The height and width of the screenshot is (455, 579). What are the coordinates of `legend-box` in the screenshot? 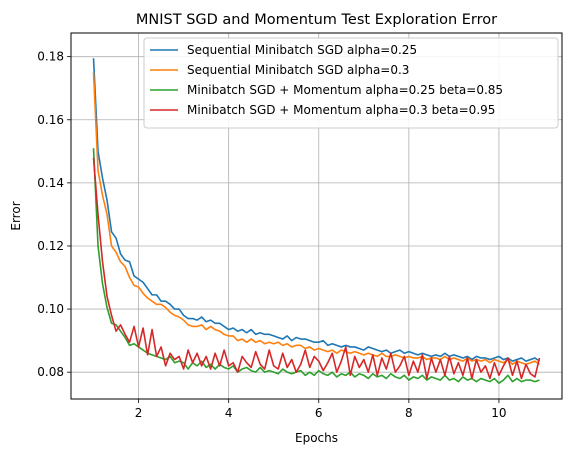 It's located at (351, 83).